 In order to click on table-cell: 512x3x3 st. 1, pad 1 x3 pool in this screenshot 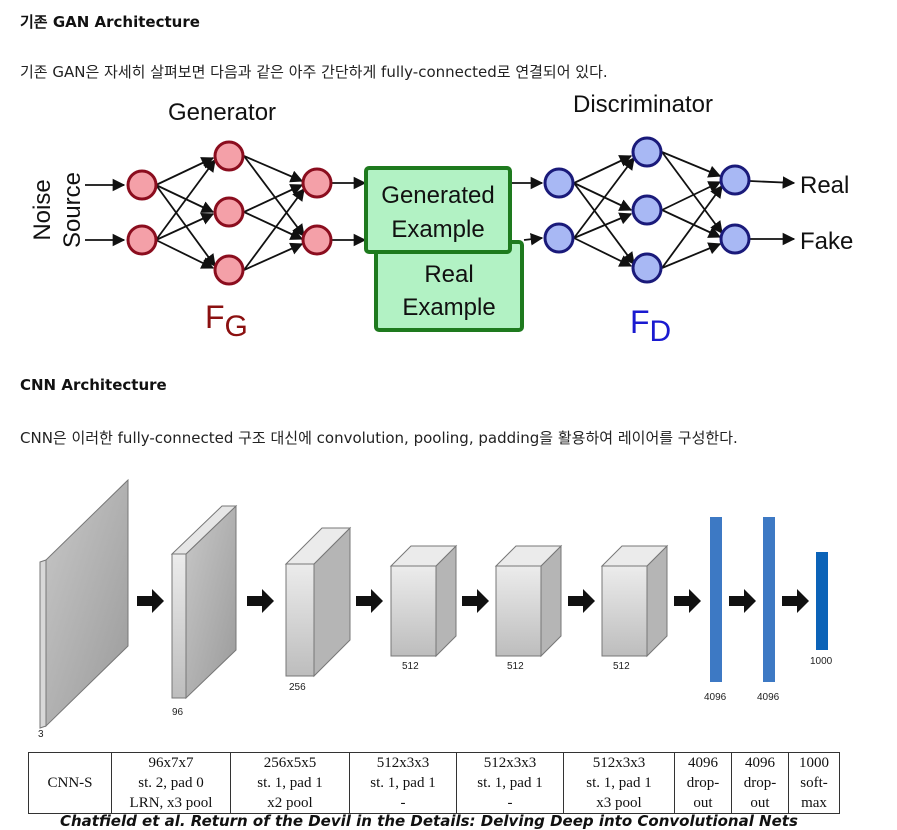, I will do `click(619, 783)`.